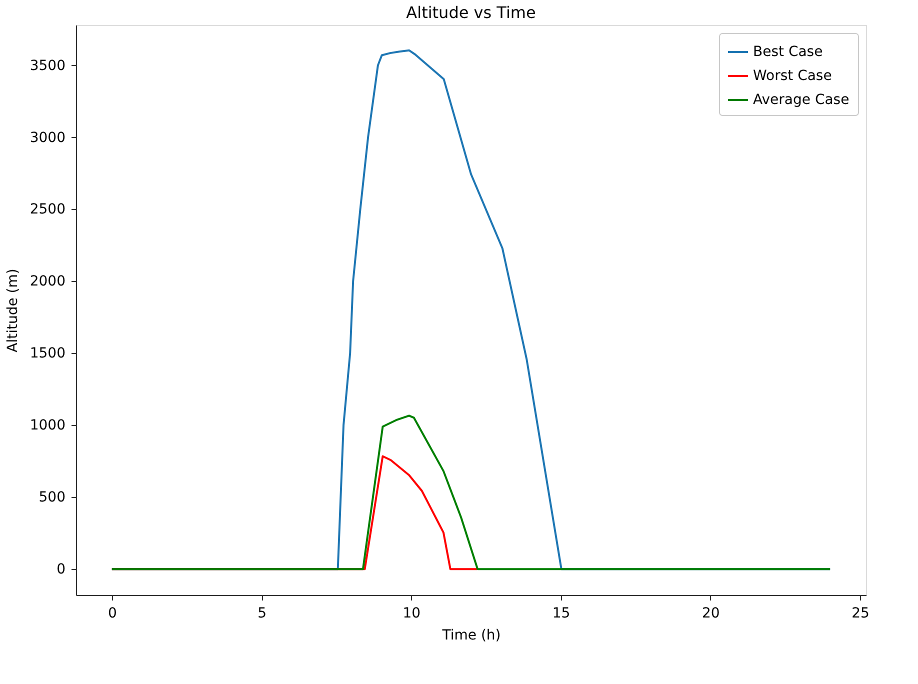  Describe the element at coordinates (471, 636) in the screenshot. I see `x-axis-title: Time (h)` at that location.